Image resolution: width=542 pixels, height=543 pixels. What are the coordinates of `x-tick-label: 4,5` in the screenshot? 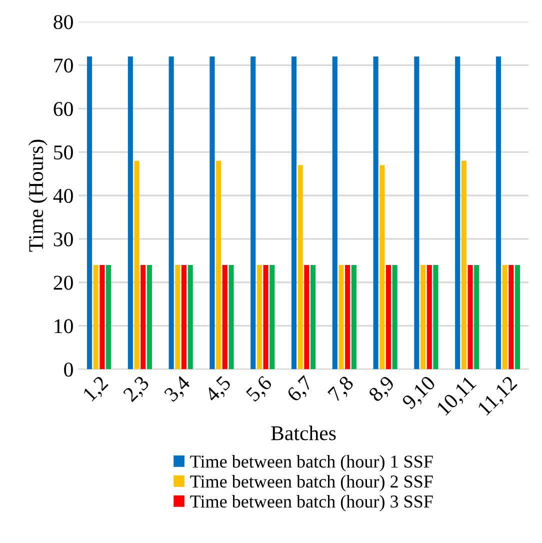 It's located at (219, 390).